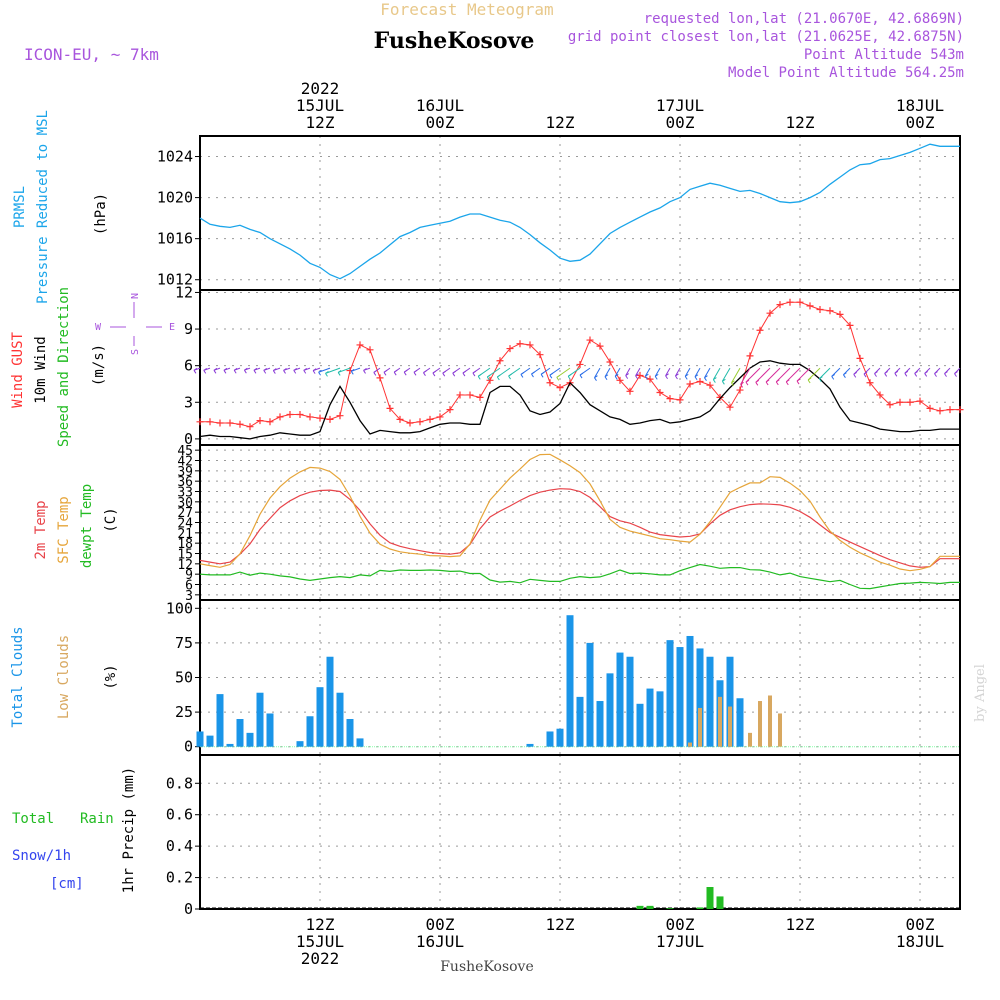 This screenshot has width=1000, height=1000. Describe the element at coordinates (454, 41) in the screenshot. I see `location-title: FusheKosove` at that location.